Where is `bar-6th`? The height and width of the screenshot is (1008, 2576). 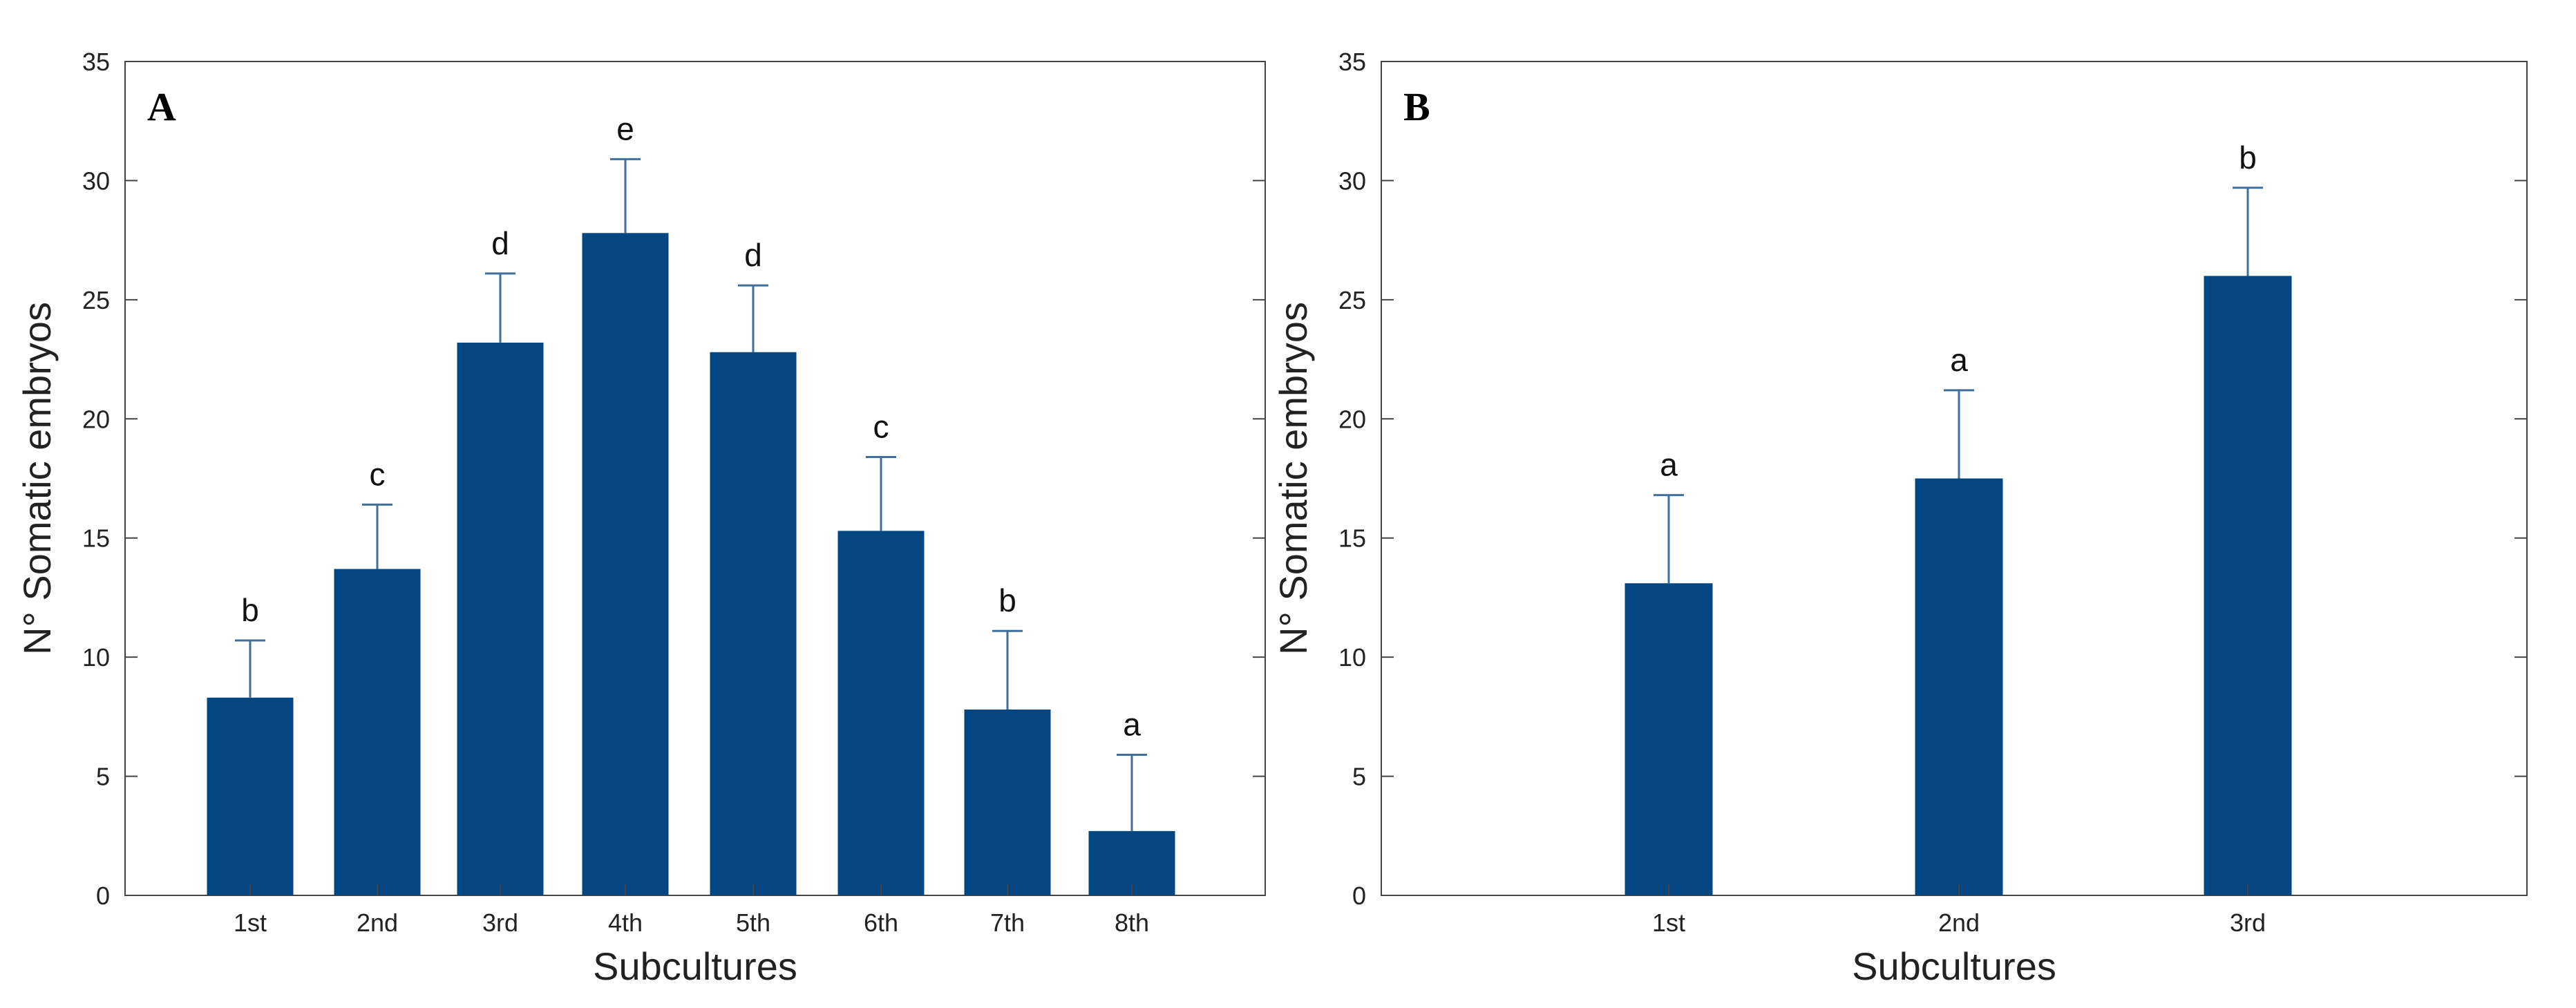
bar-6th is located at coordinates (881, 713).